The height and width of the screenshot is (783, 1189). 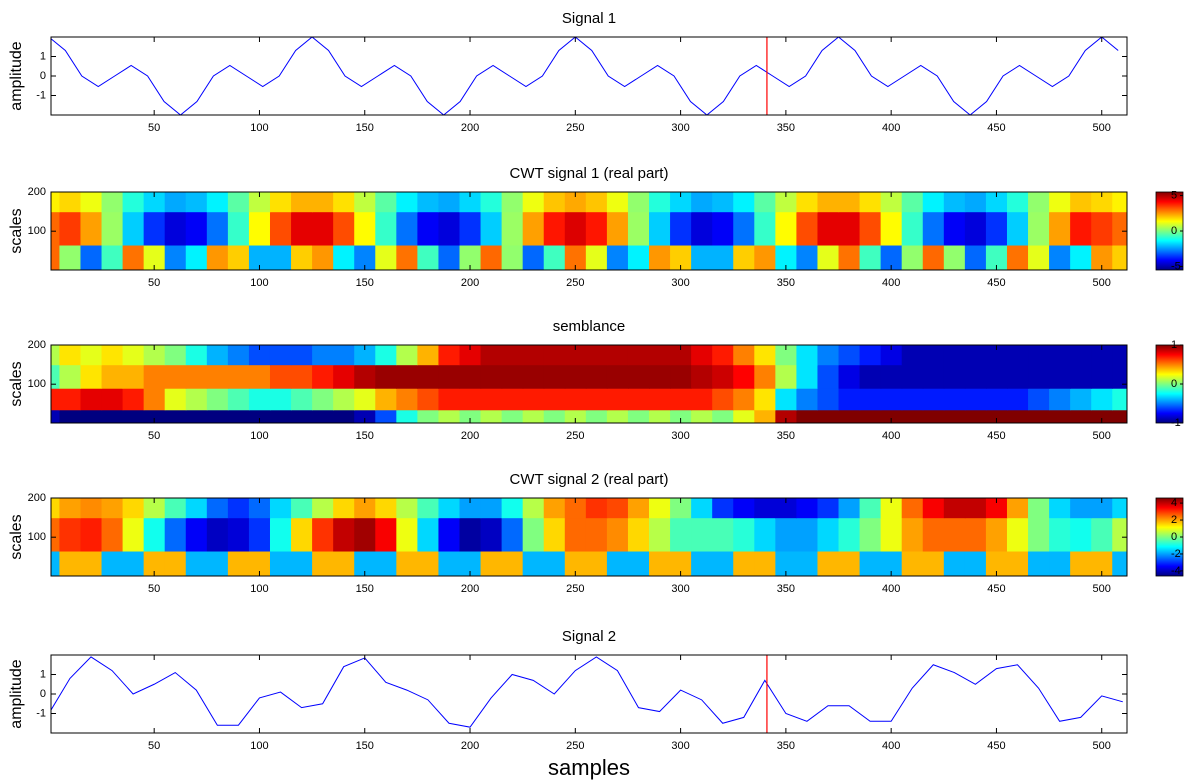 What do you see at coordinates (16, 75) in the screenshot?
I see `y-axis-label: amplitude` at bounding box center [16, 75].